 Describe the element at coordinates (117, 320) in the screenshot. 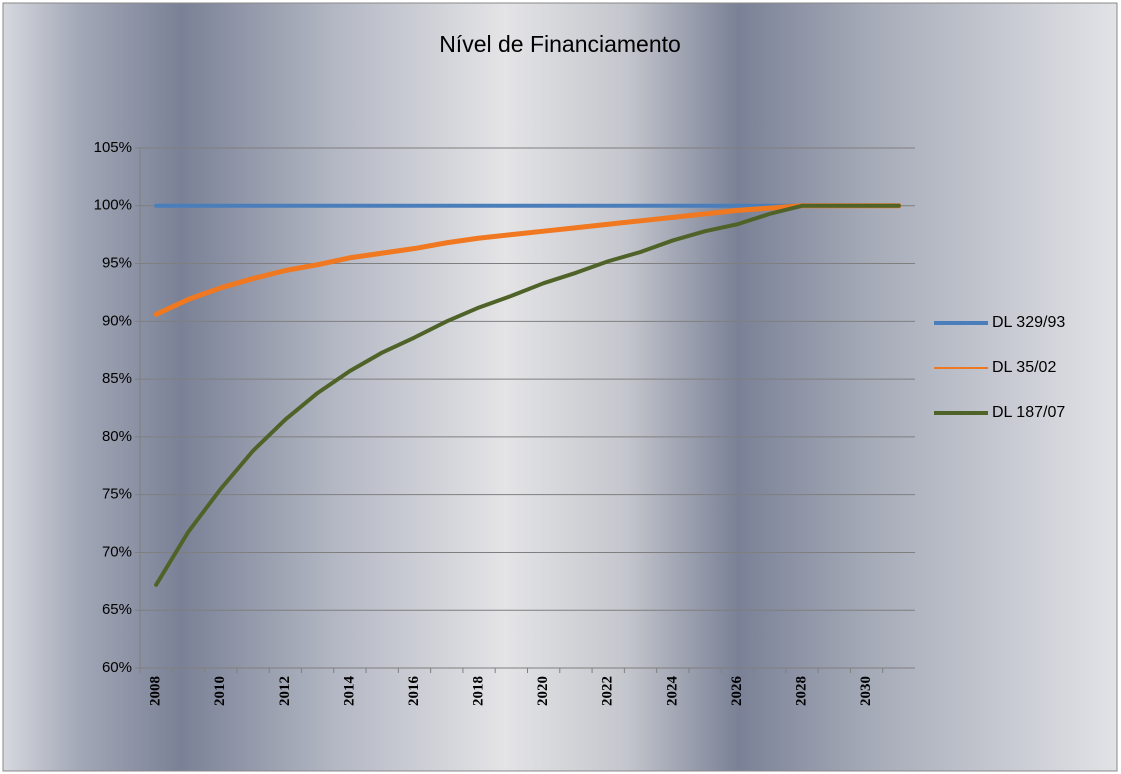

I see `y-tick-label: 90%` at that location.